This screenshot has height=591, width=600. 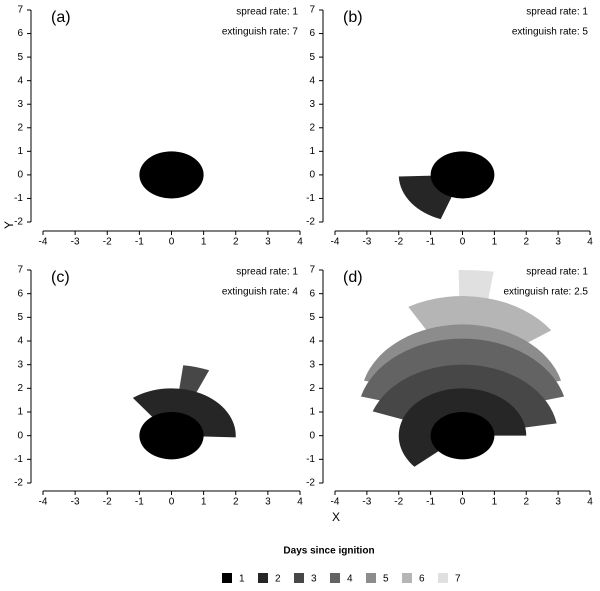 I want to click on annotation: extinguish rate: 7, so click(x=260, y=32).